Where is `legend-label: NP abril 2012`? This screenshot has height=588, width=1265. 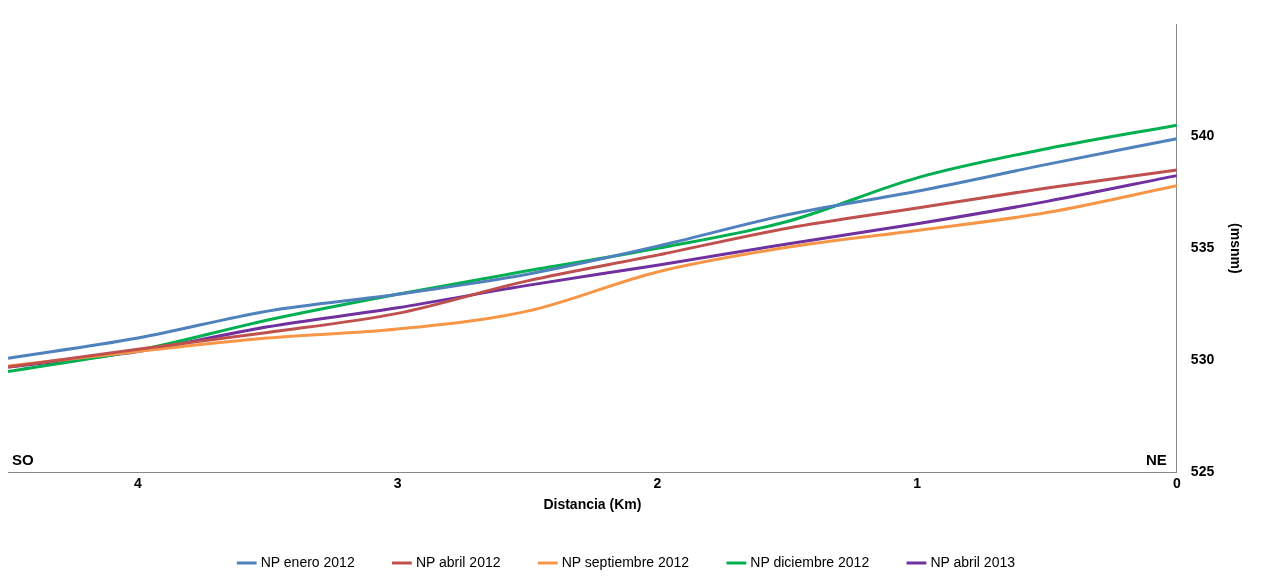
legend-label: NP abril 2012 is located at coordinates (458, 561).